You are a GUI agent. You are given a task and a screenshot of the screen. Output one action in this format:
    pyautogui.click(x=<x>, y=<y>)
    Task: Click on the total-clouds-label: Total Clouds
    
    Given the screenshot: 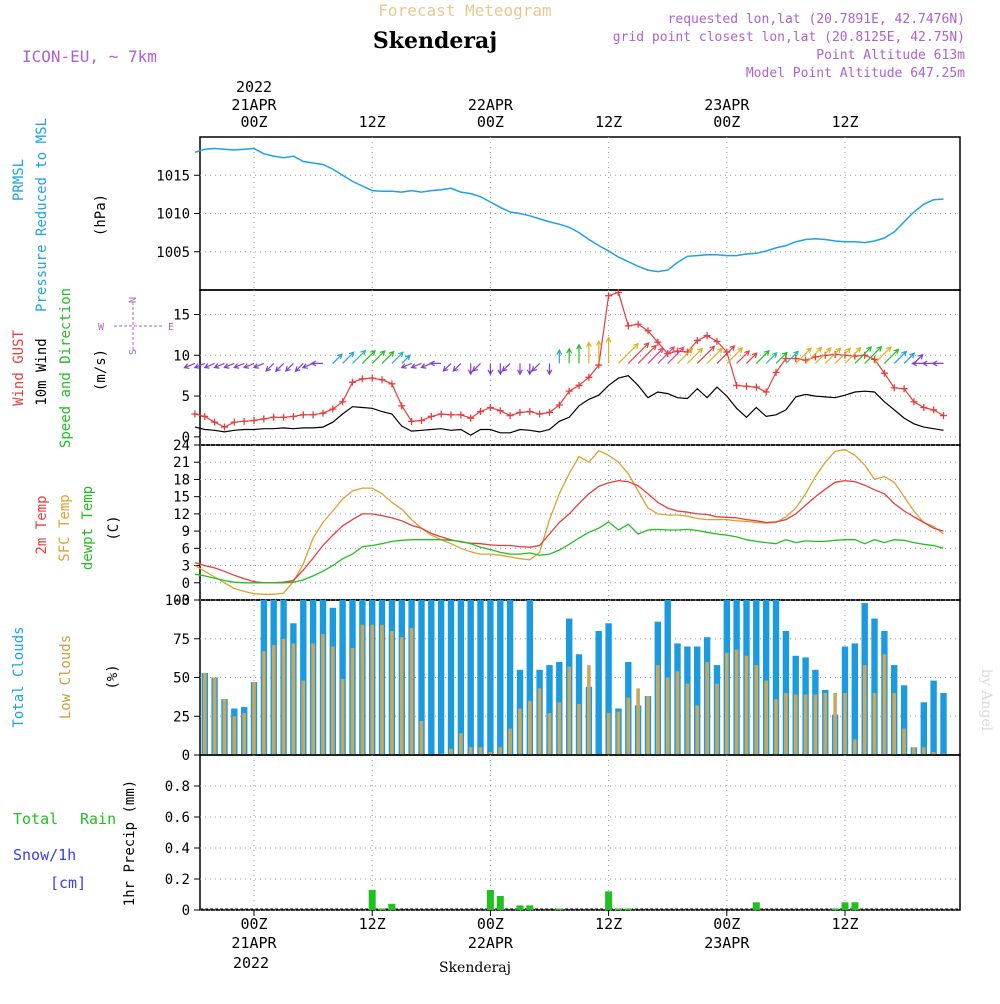 What is the action you would take?
    pyautogui.click(x=19, y=676)
    